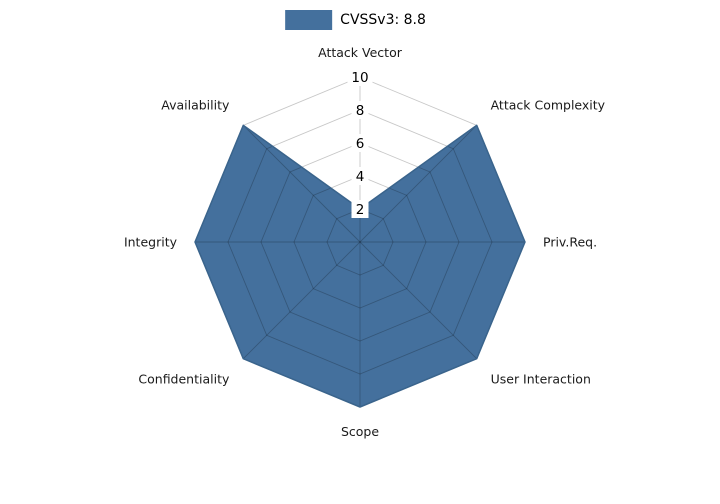 This screenshot has height=504, width=720. What do you see at coordinates (548, 104) in the screenshot?
I see `axis-label-attack-complexity: Attack Complexity` at bounding box center [548, 104].